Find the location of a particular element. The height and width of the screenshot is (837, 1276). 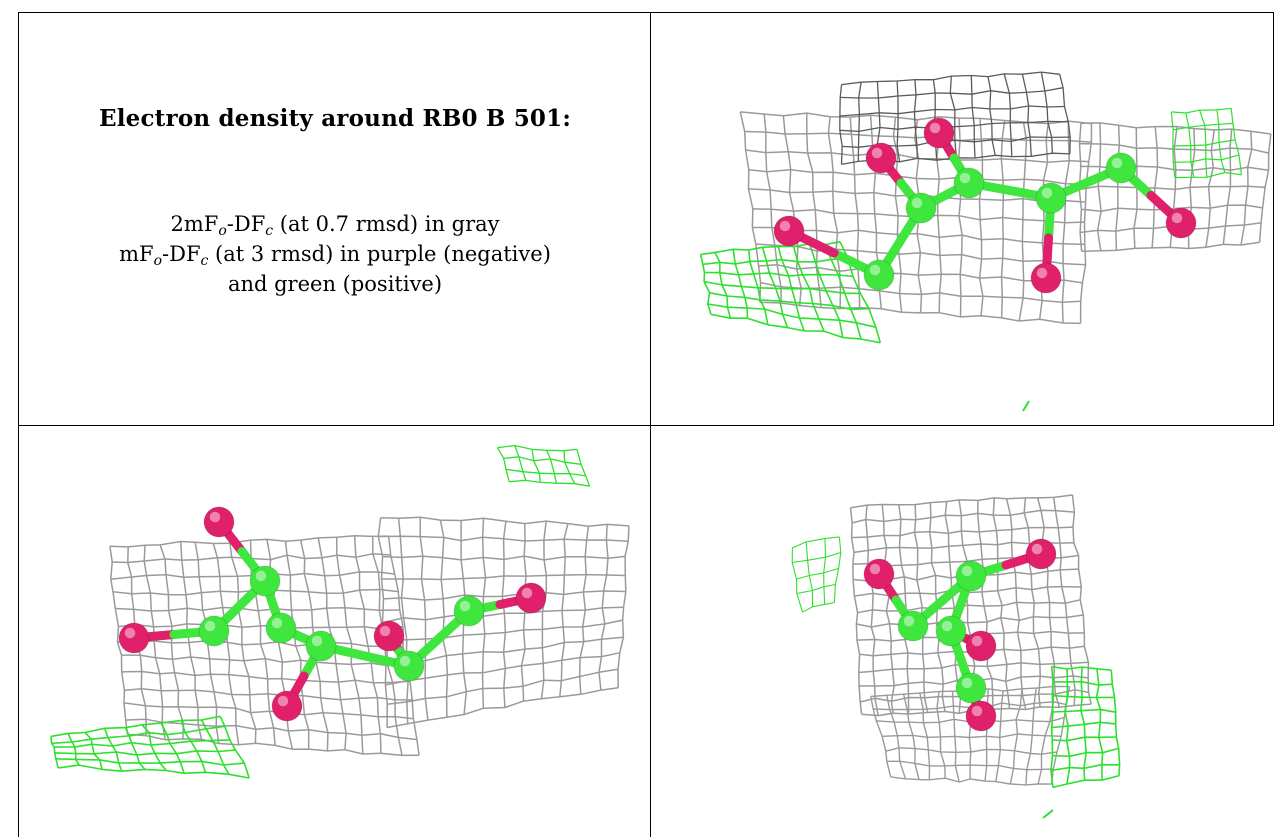

density-render-bottom-right is located at coordinates (956, 656).